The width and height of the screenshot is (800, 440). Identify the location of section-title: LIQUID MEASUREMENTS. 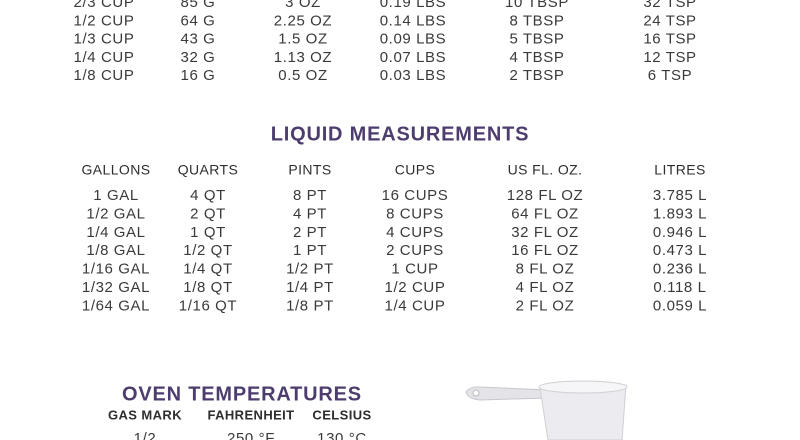
(400, 134).